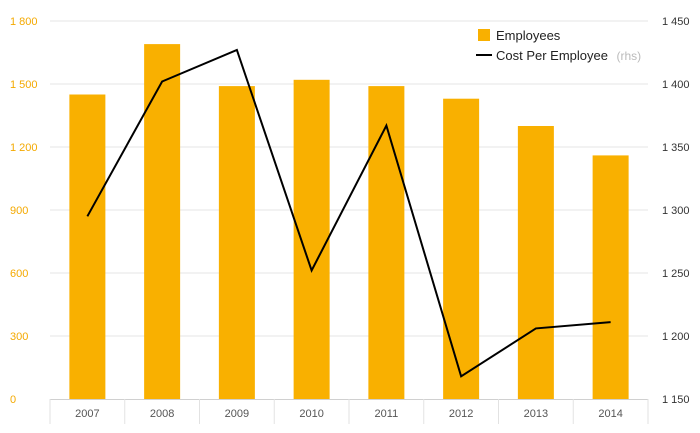  I want to click on y-right-tick-label: 1 450, so click(676, 22).